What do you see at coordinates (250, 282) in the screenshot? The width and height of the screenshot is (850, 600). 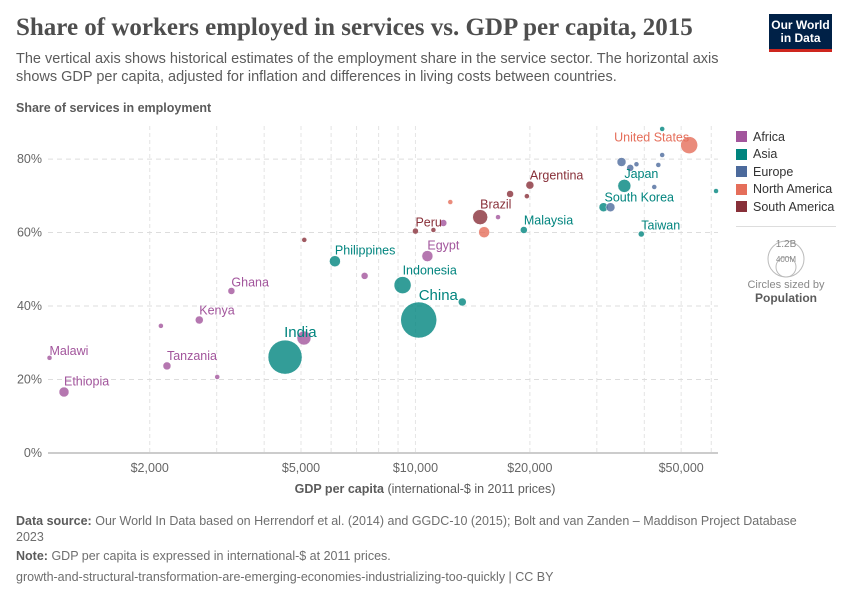 I see `point-label: Ghana` at bounding box center [250, 282].